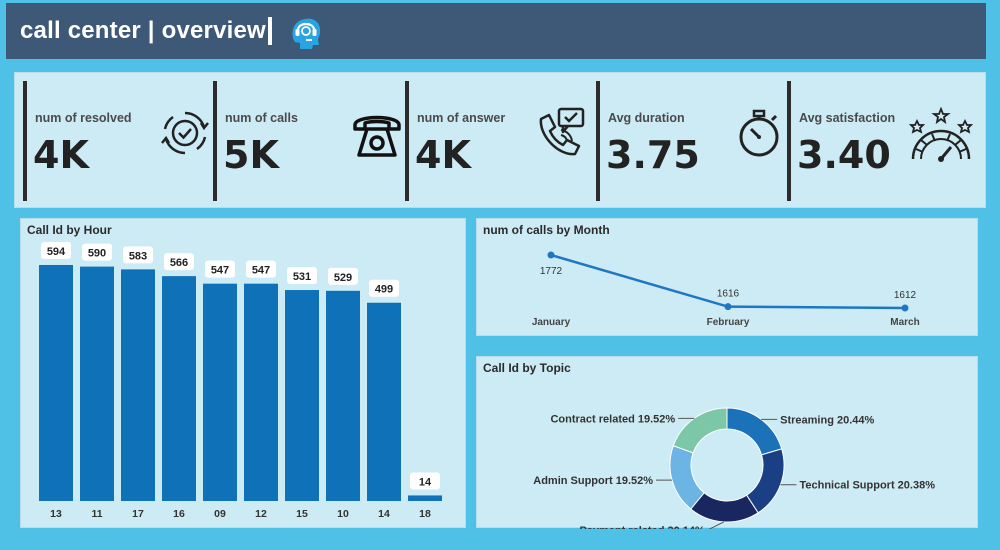  What do you see at coordinates (496, 31) in the screenshot?
I see `dashboard-header: call center | overview` at bounding box center [496, 31].